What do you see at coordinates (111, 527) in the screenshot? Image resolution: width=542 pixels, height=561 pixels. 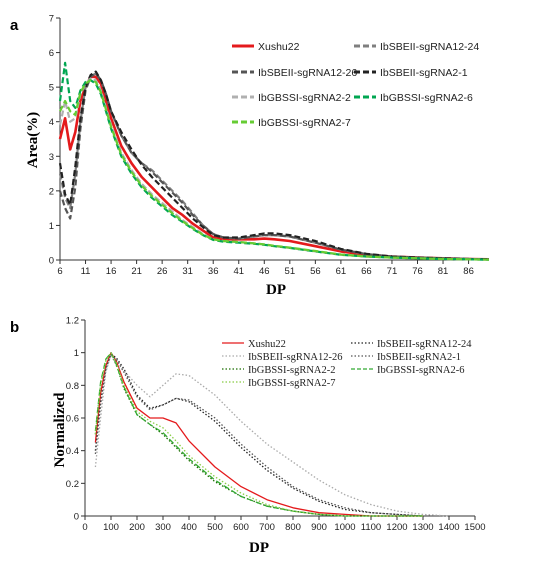 I see `b-x-tick-label: 100` at bounding box center [111, 527].